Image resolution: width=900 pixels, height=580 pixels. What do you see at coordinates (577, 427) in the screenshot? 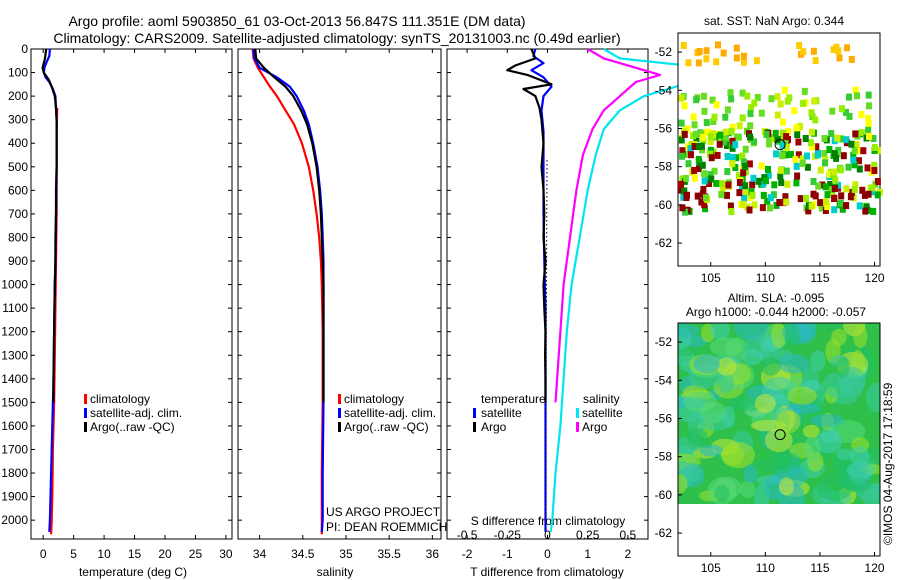
I see `legend-swatch-s-argo` at bounding box center [577, 427].